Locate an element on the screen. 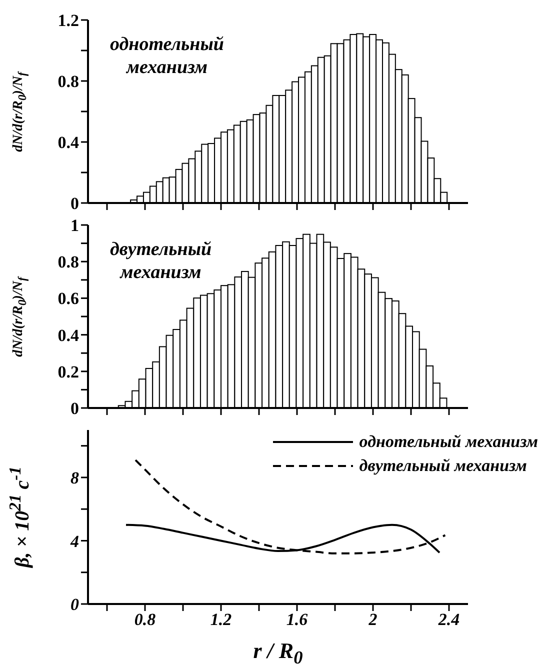  y-tick-label: 1.2 is located at coordinates (68, 20).